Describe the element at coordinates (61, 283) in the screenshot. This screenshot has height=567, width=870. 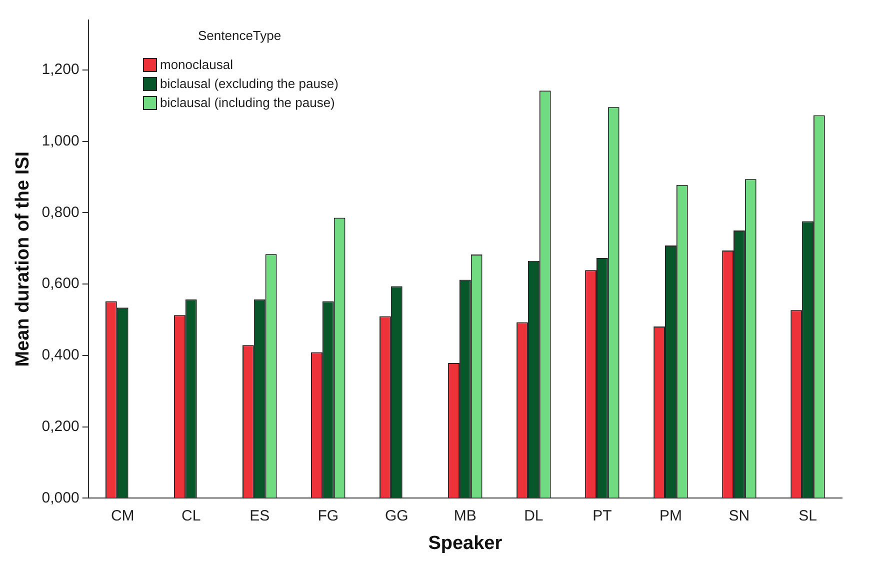
I see `y-tick-label: 0,600` at that location.